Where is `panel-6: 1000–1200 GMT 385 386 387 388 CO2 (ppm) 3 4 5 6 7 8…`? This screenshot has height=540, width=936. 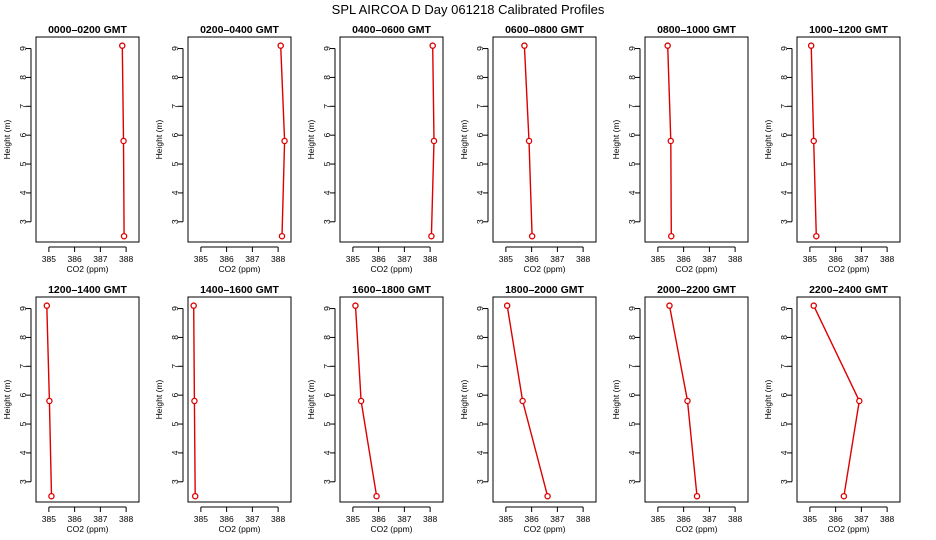 panel-6: 1000–1200 GMT 385 386 387 388 CO2 (ppm) 3 4 5 6 7 8… is located at coordinates (832, 149).